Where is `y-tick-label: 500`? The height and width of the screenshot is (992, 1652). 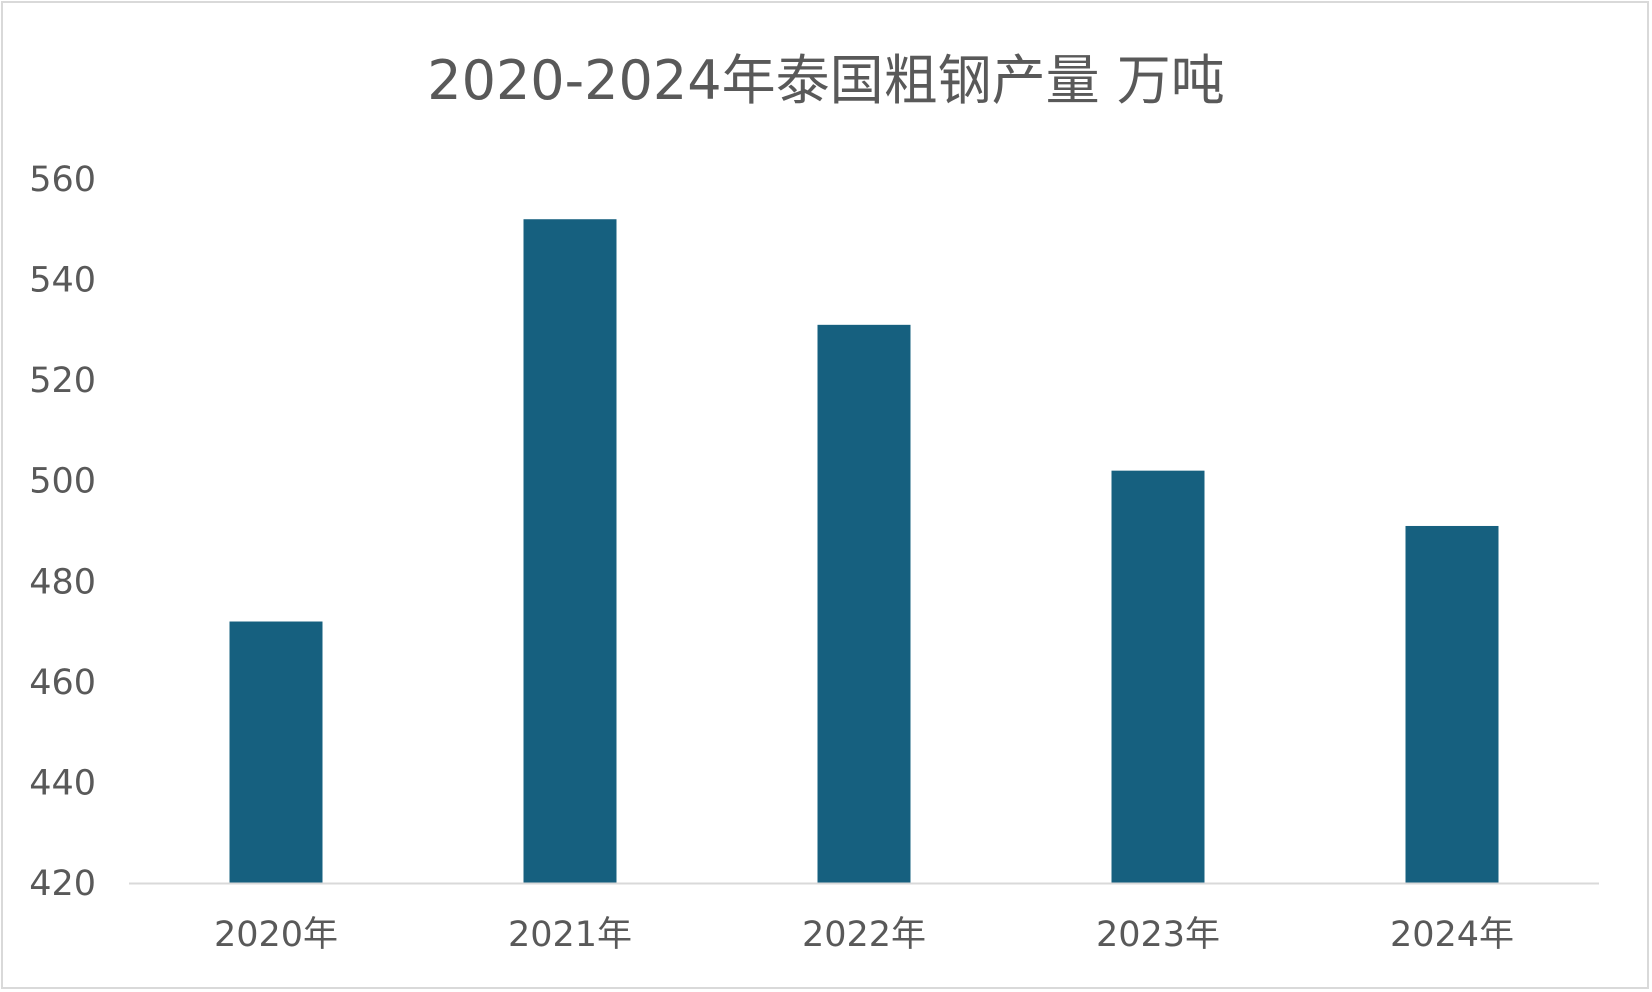
y-tick-label: 500 is located at coordinates (62, 482).